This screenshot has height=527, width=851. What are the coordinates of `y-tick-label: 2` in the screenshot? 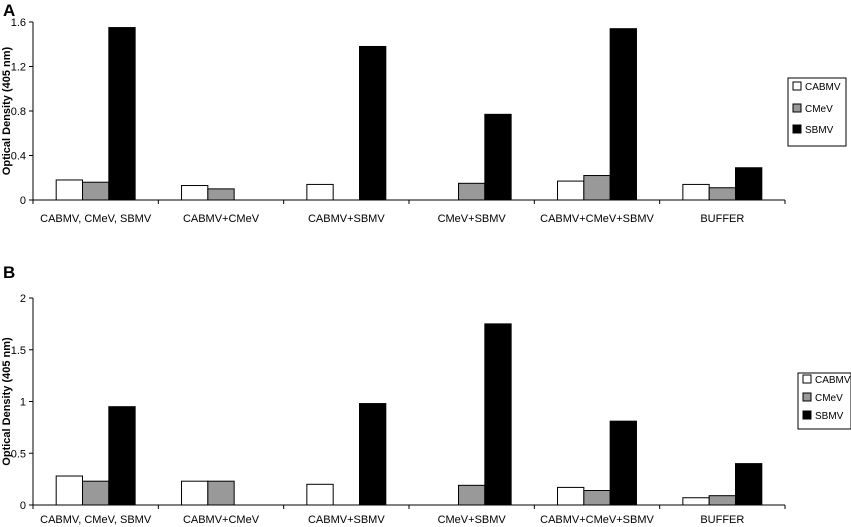 It's located at (23, 299).